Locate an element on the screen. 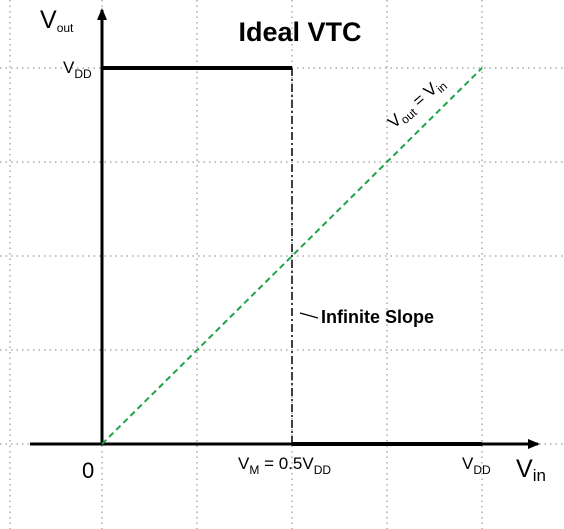 Image resolution: width=564 pixels, height=529 pixels. vm-sub: M is located at coordinates (254, 470).